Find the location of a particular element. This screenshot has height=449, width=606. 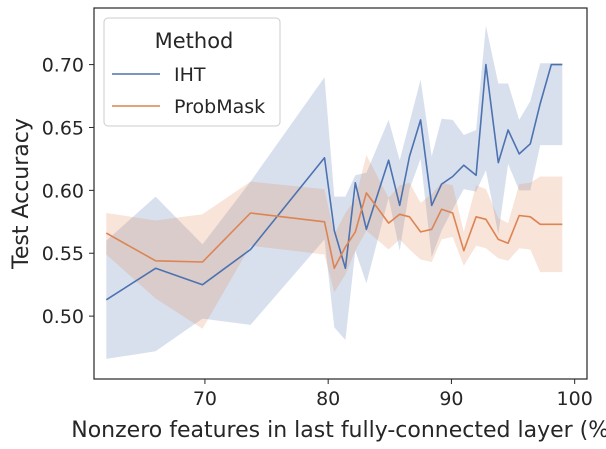

legend: Method IHT ProbMask is located at coordinates (192, 72).